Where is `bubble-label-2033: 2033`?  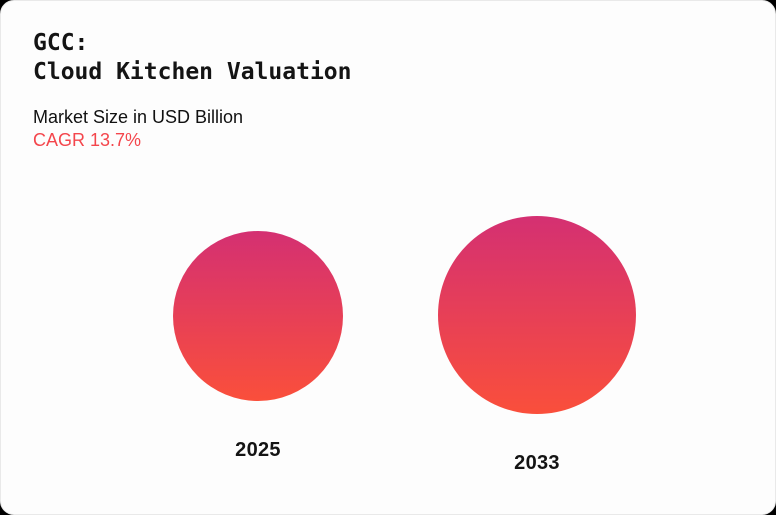
bubble-label-2033: 2033 is located at coordinates (537, 463).